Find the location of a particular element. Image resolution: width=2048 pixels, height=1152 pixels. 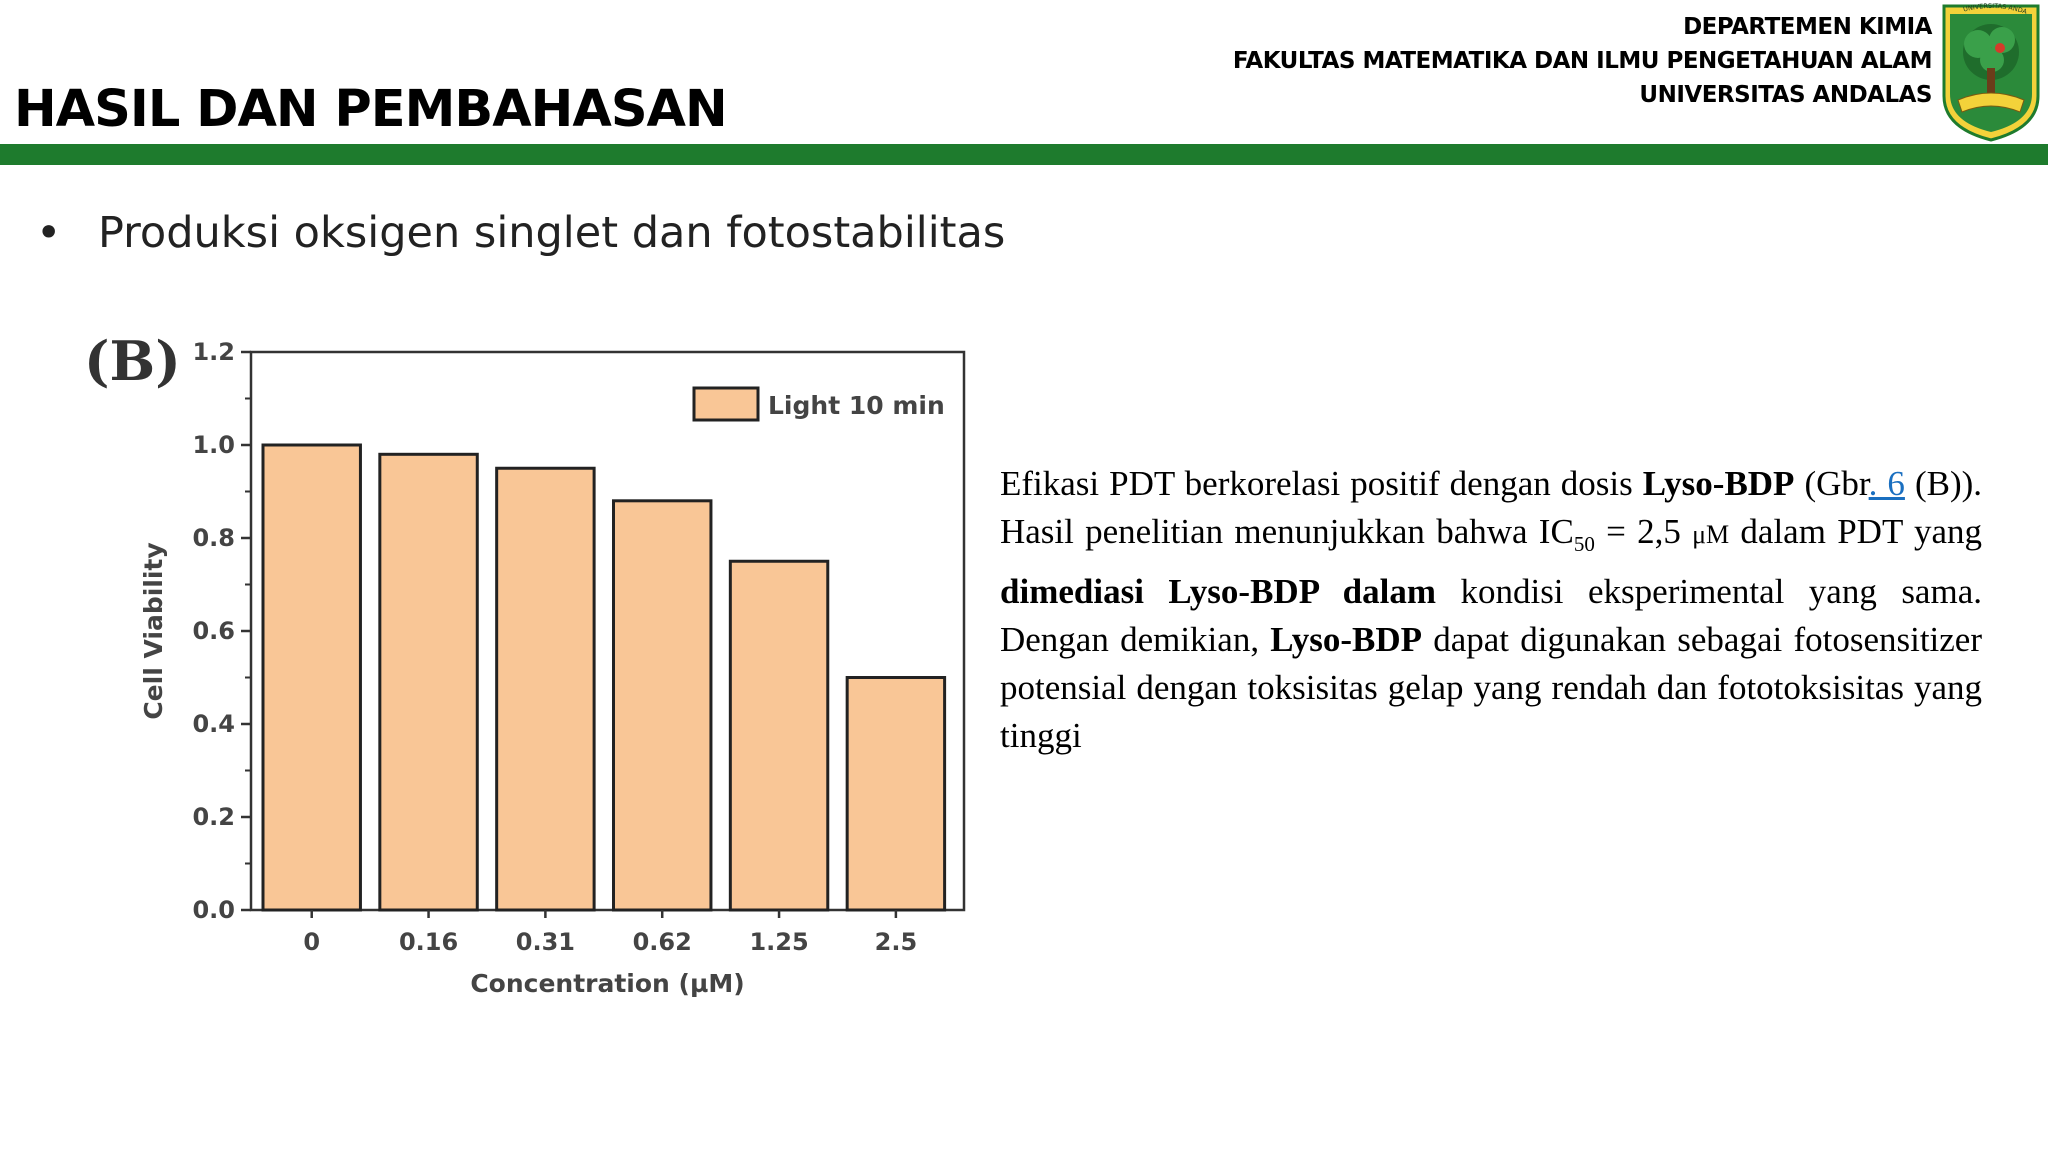

ic50-subscript: 50 is located at coordinates (1584, 544).